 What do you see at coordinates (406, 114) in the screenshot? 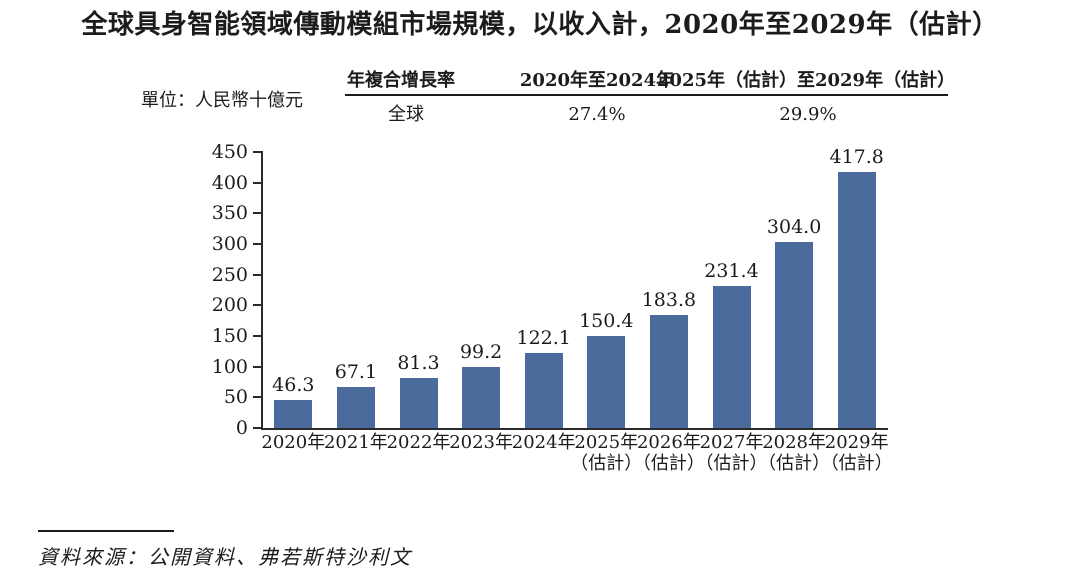
I see `cagr-row-label: 全球` at bounding box center [406, 114].